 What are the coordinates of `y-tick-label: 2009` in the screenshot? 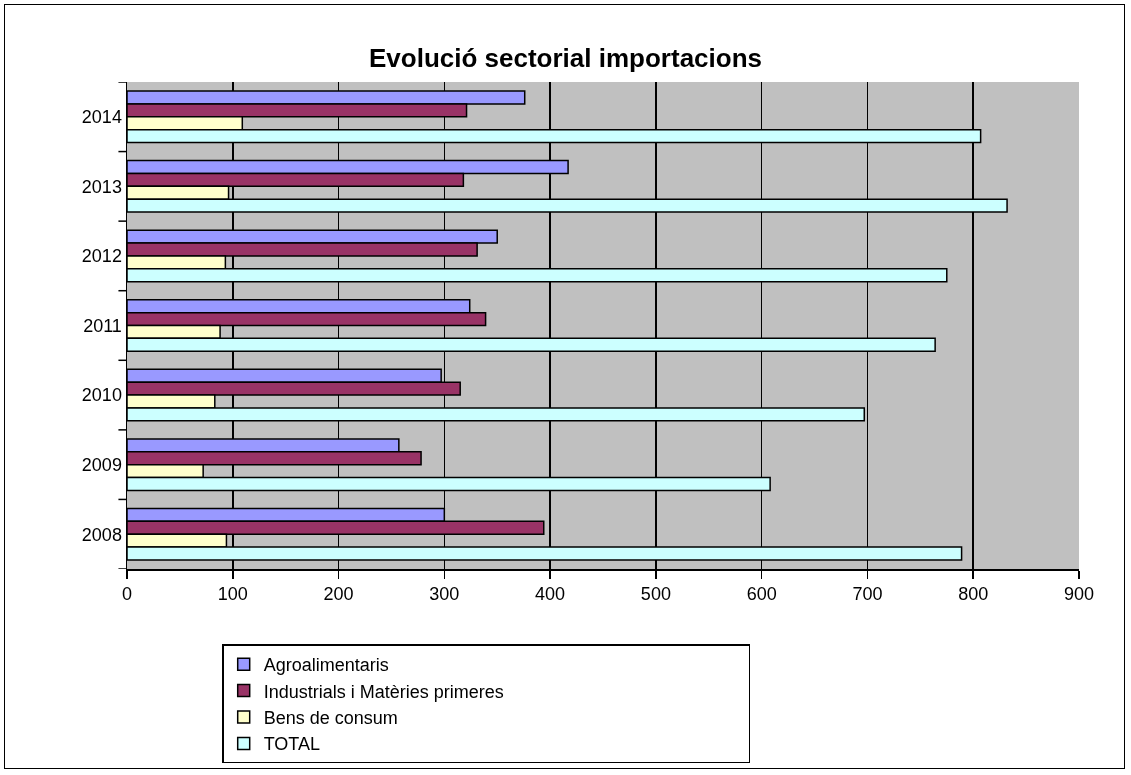 It's located at (101, 464).